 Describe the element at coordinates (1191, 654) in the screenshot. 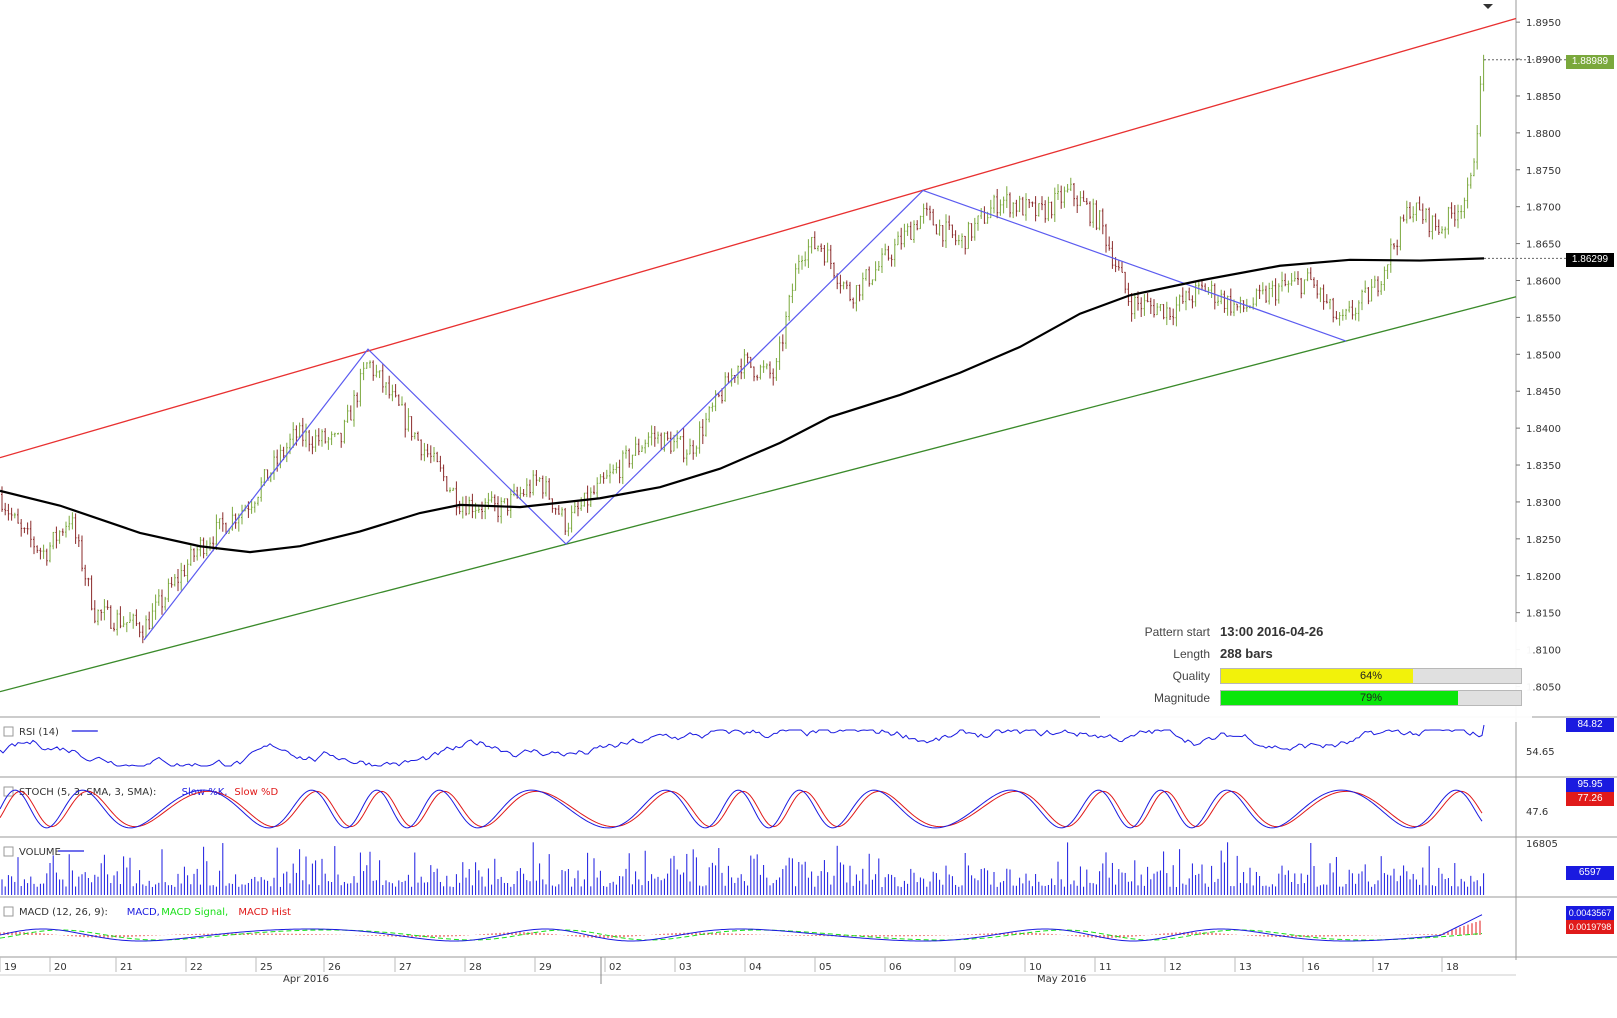

I see `pattern-length-label: Length` at that location.